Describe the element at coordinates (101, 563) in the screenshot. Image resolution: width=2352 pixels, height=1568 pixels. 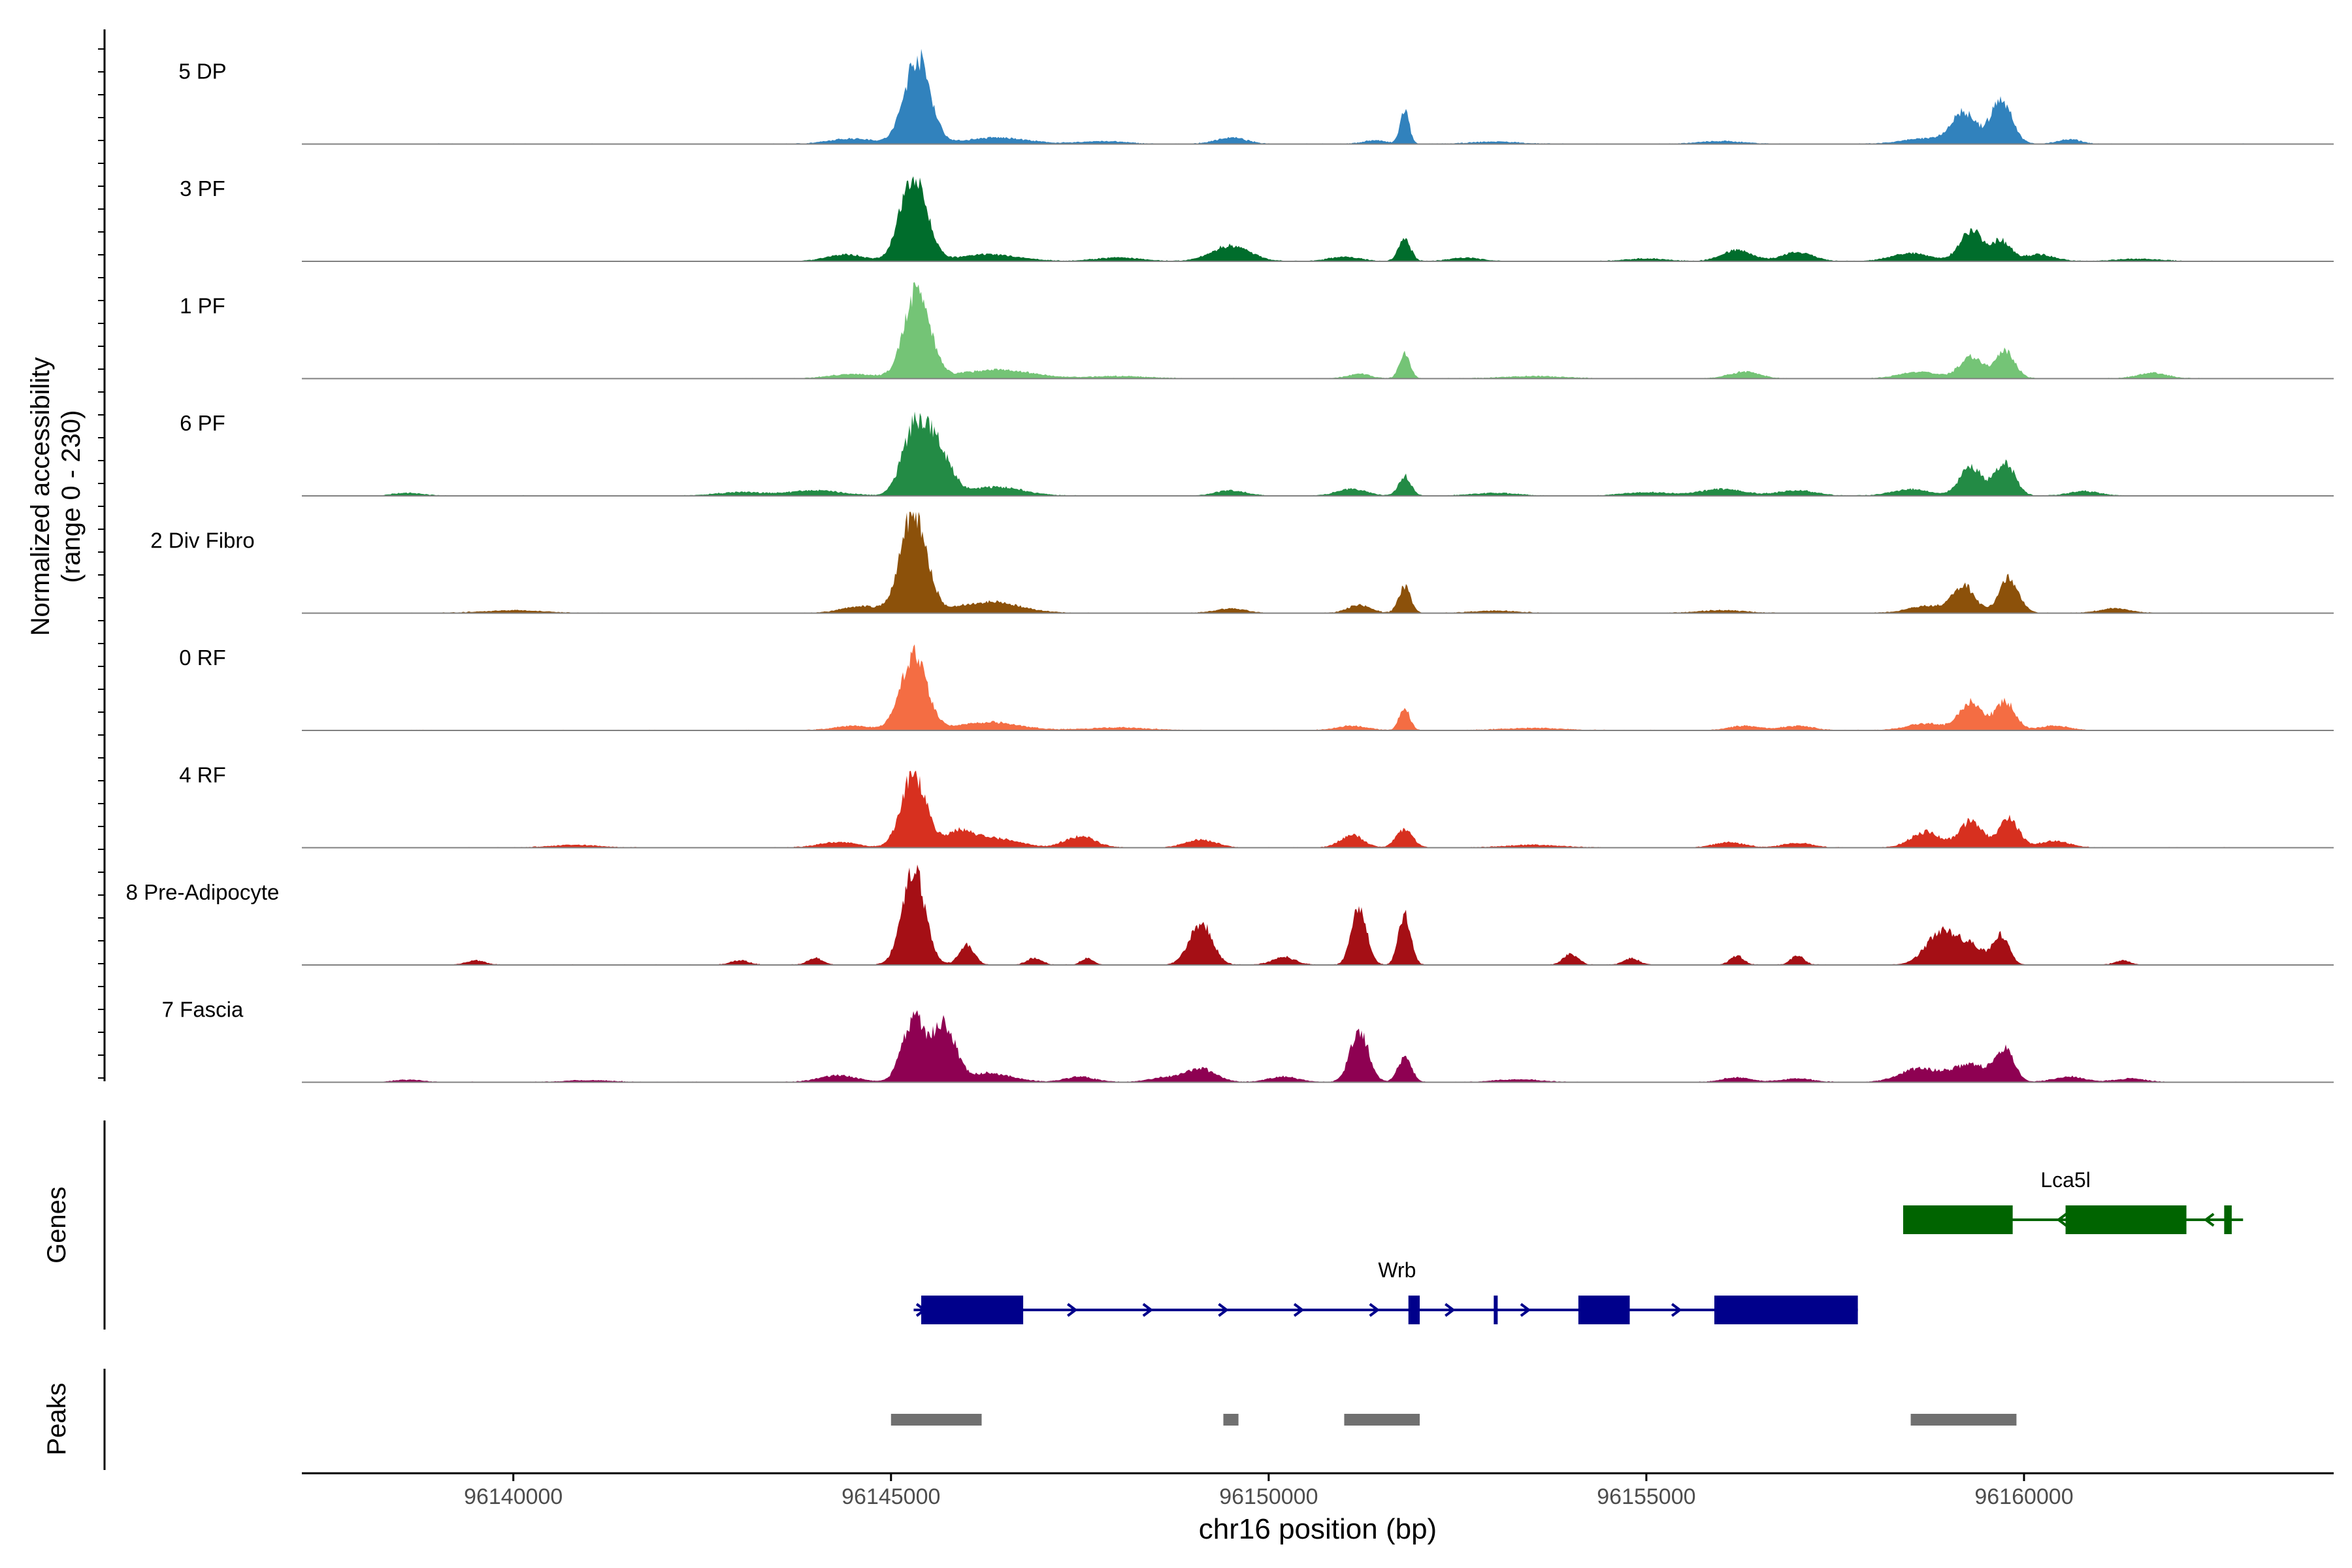
I see `y-axis-ticks` at that location.